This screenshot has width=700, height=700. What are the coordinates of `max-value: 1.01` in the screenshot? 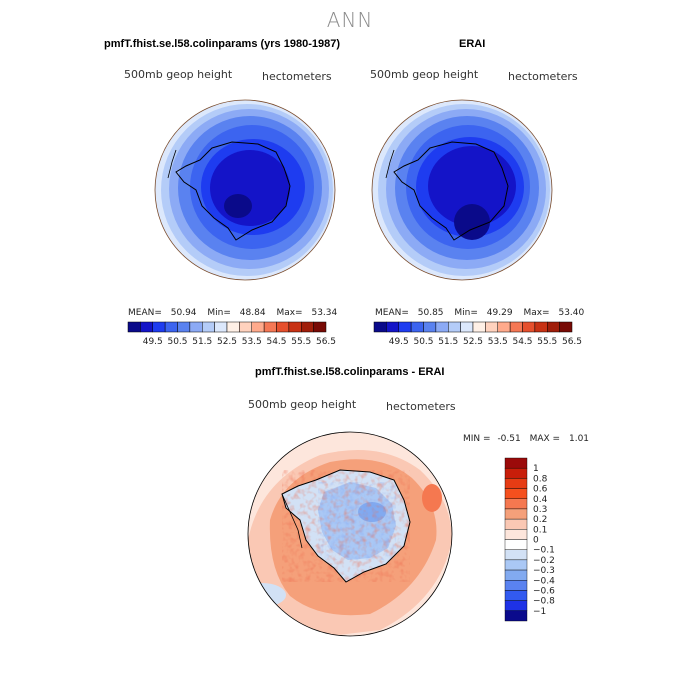 It's located at (579, 439).